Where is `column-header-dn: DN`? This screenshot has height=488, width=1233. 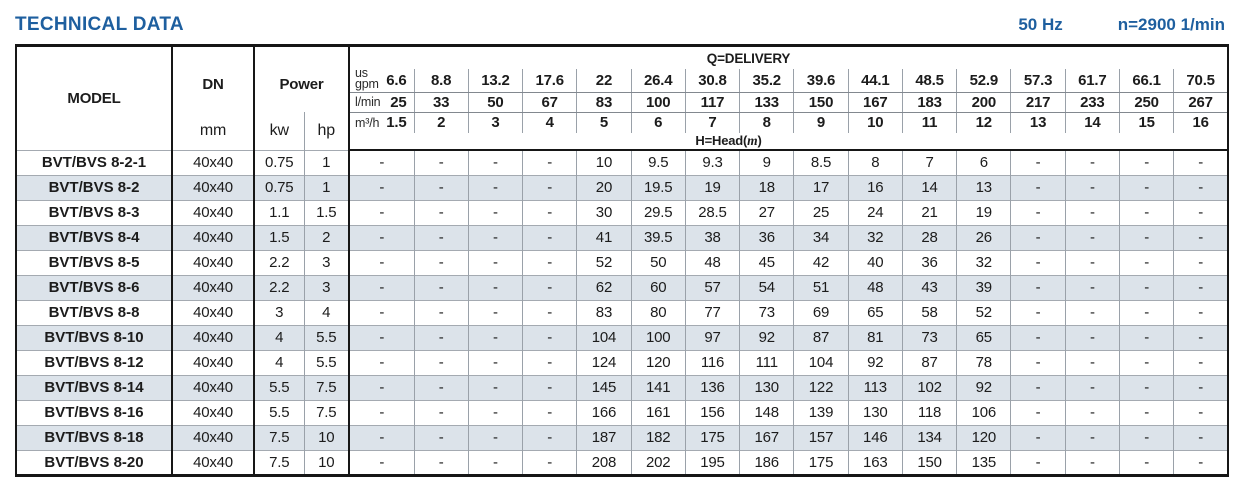
column-header-dn: DN is located at coordinates (212, 78).